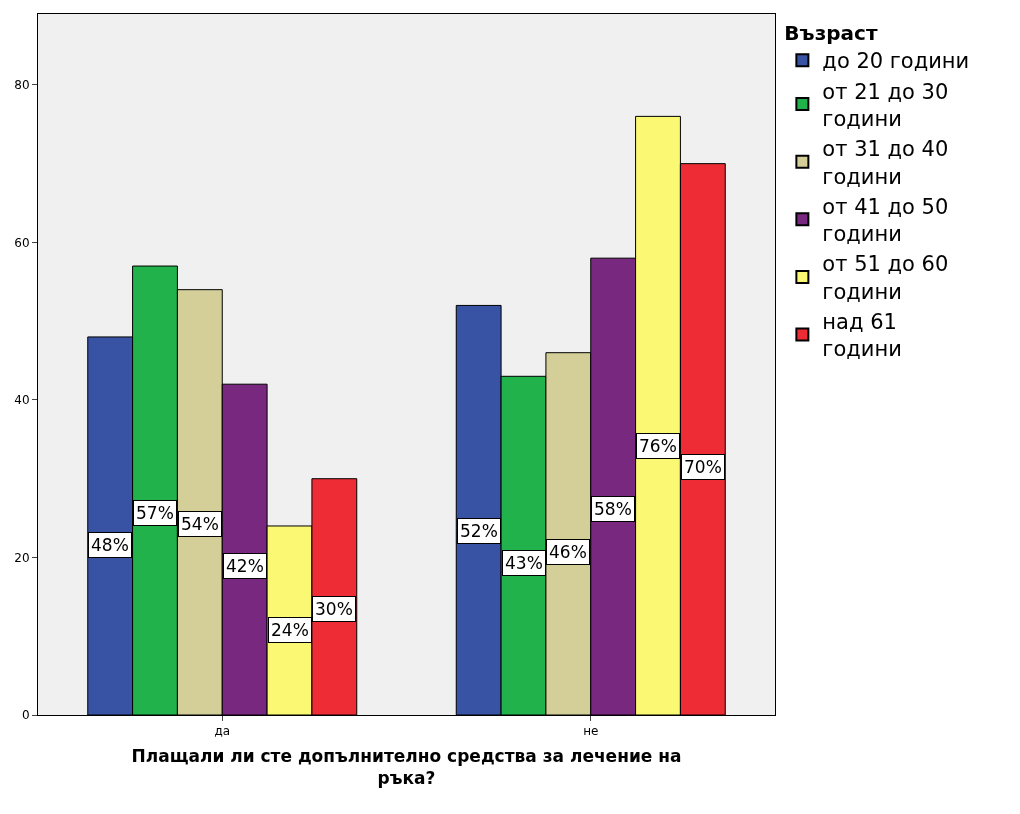 The width and height of the screenshot is (1020, 814). What do you see at coordinates (896, 61) in the screenshot?
I see `legend-label: до 20 години` at bounding box center [896, 61].